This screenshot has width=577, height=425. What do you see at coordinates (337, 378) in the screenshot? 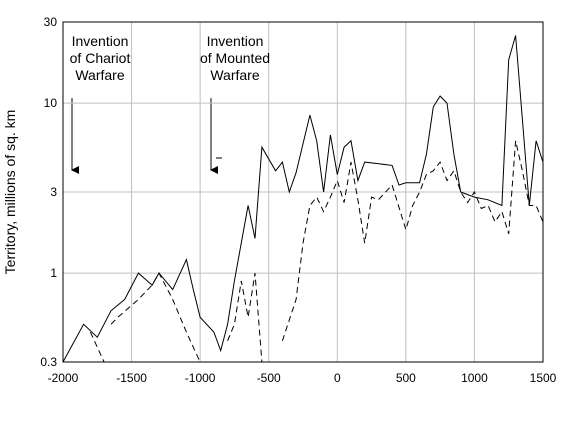
I see `x-tick-label: 0` at bounding box center [337, 378].